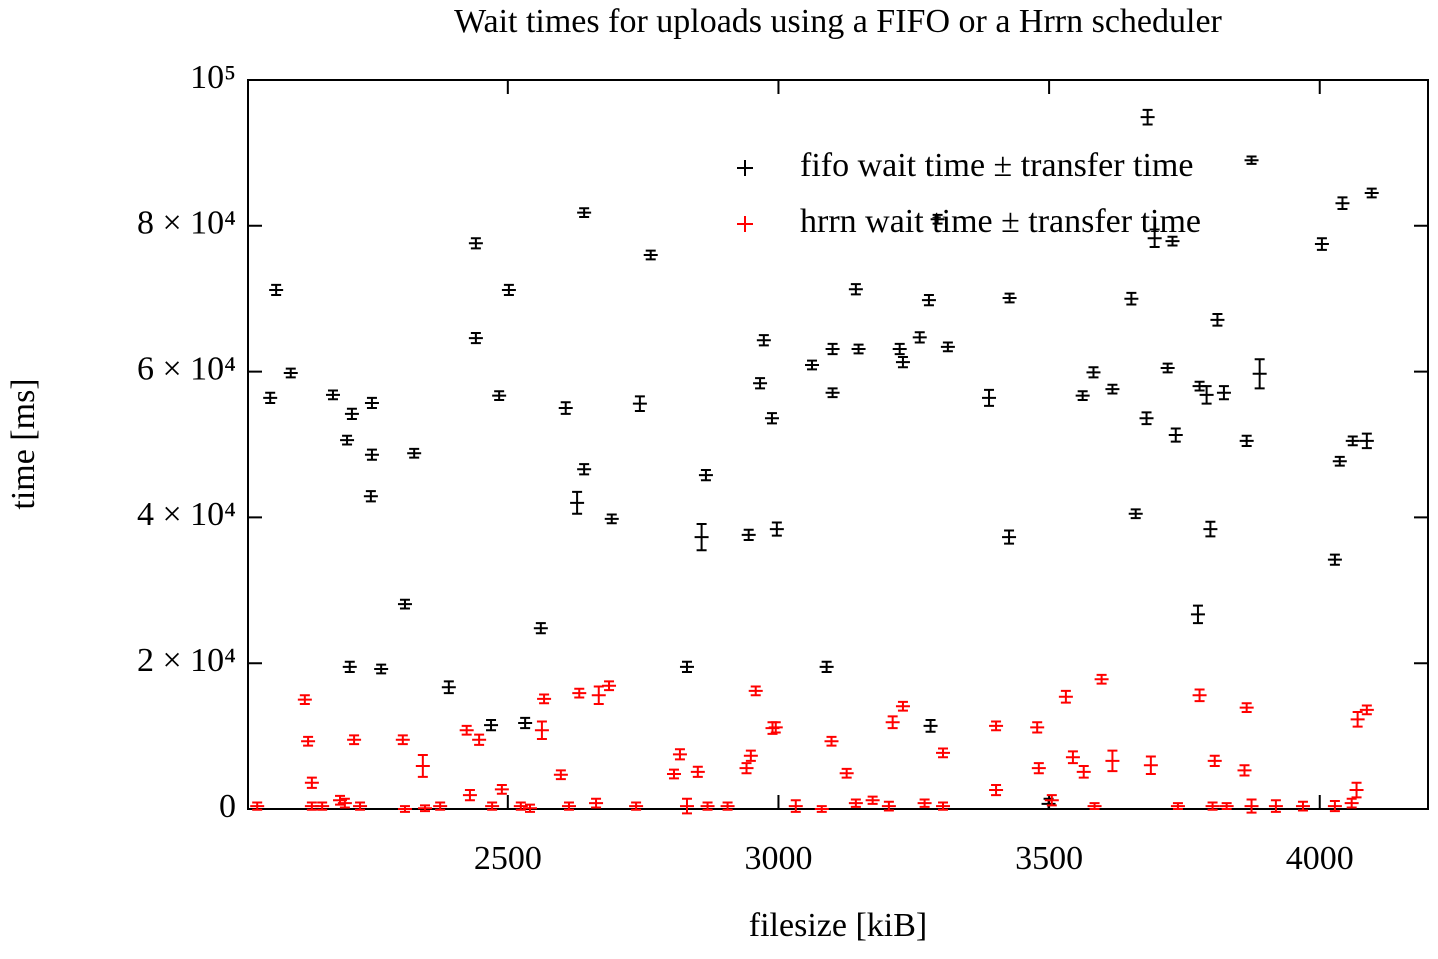 The height and width of the screenshot is (959, 1438). What do you see at coordinates (186, 514) in the screenshot?
I see `y-tick-label: 4 × 10⁴` at bounding box center [186, 514].